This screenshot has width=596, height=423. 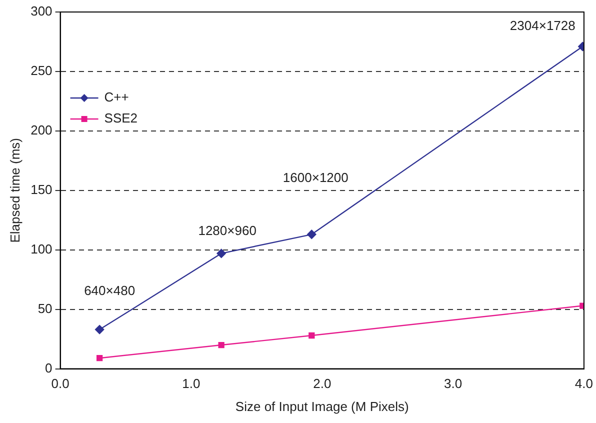 I want to click on x-tick-label: 0.0, so click(x=60, y=384).